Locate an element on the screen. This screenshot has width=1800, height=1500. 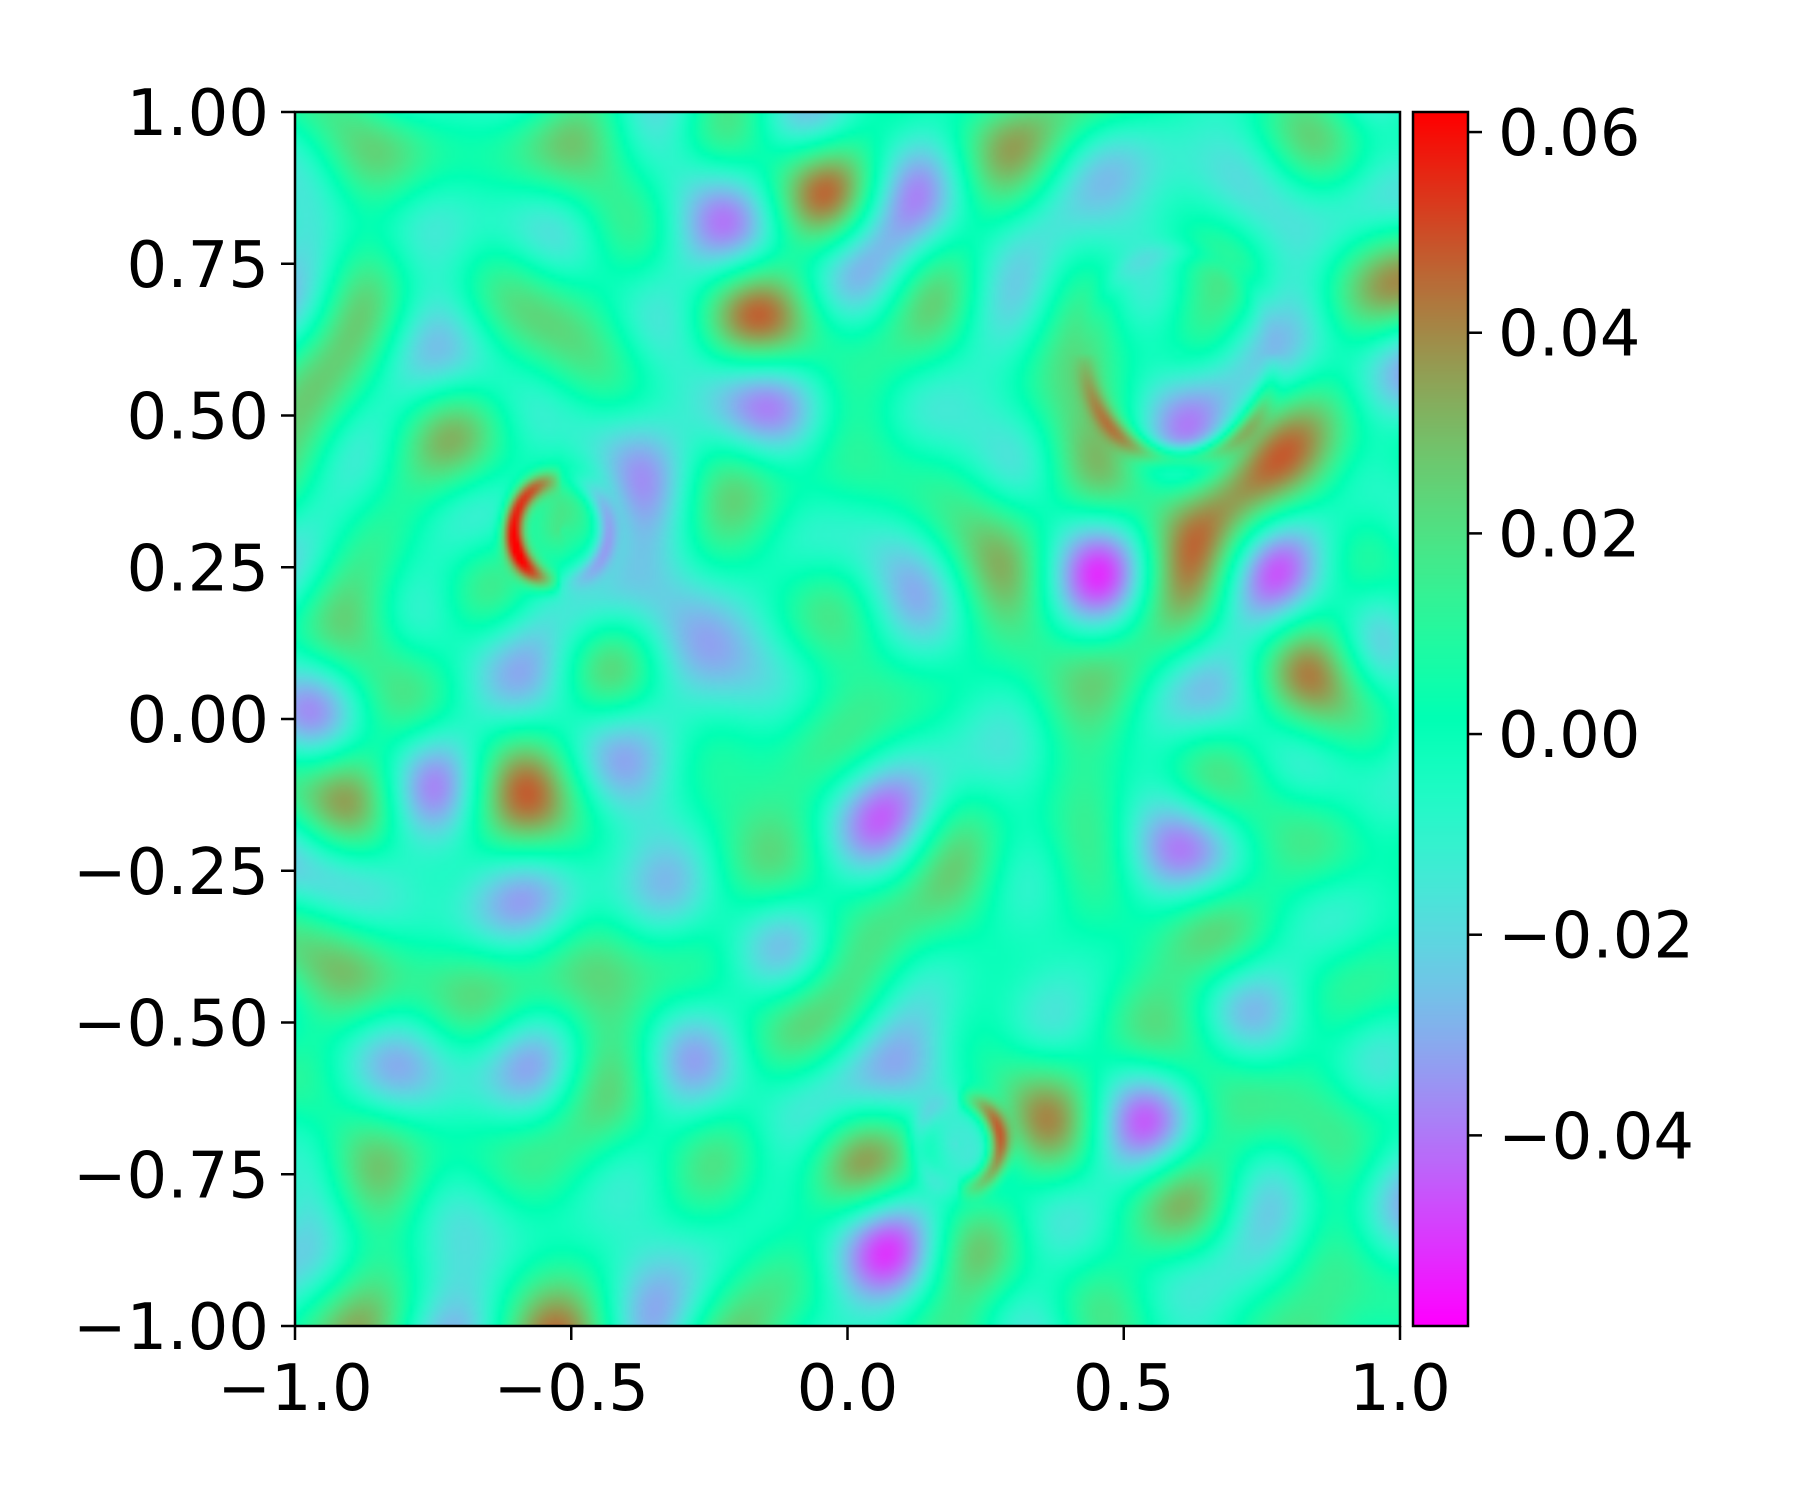
x-tick-label: 1.0 is located at coordinates (1400, 1389).